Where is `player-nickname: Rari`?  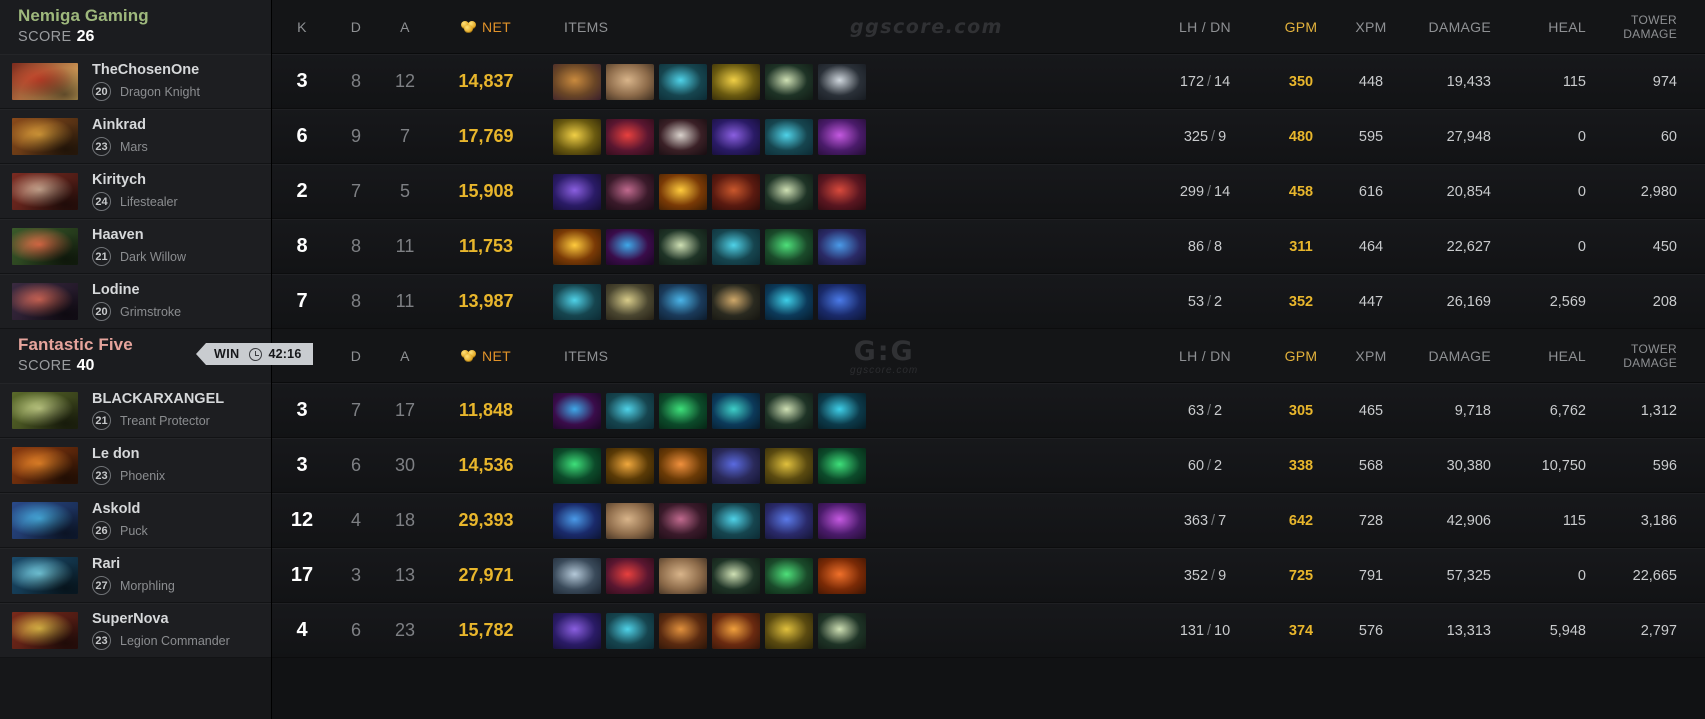
player-nickname: Rari is located at coordinates (106, 564).